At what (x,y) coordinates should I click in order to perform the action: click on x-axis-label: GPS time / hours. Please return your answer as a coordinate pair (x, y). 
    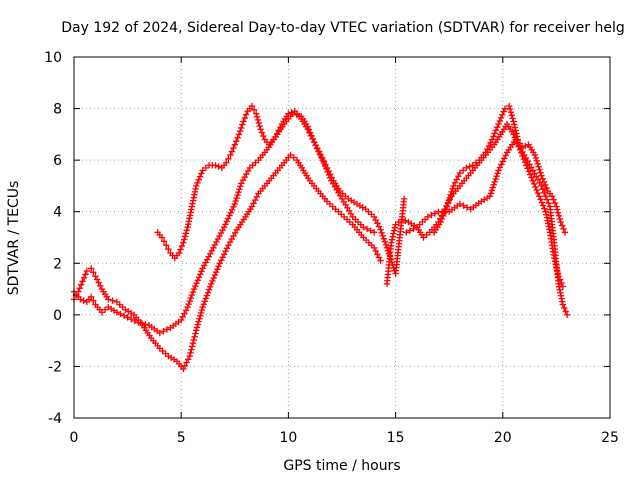
    Looking at the image, I should click on (341, 466).